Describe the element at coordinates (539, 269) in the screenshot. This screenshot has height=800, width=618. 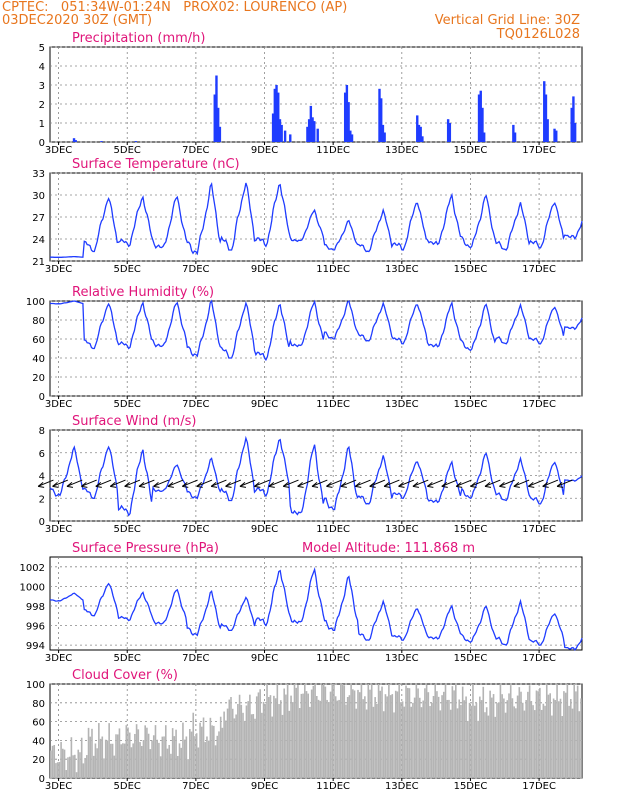
I see `x-tick-label: 17DEC` at that location.